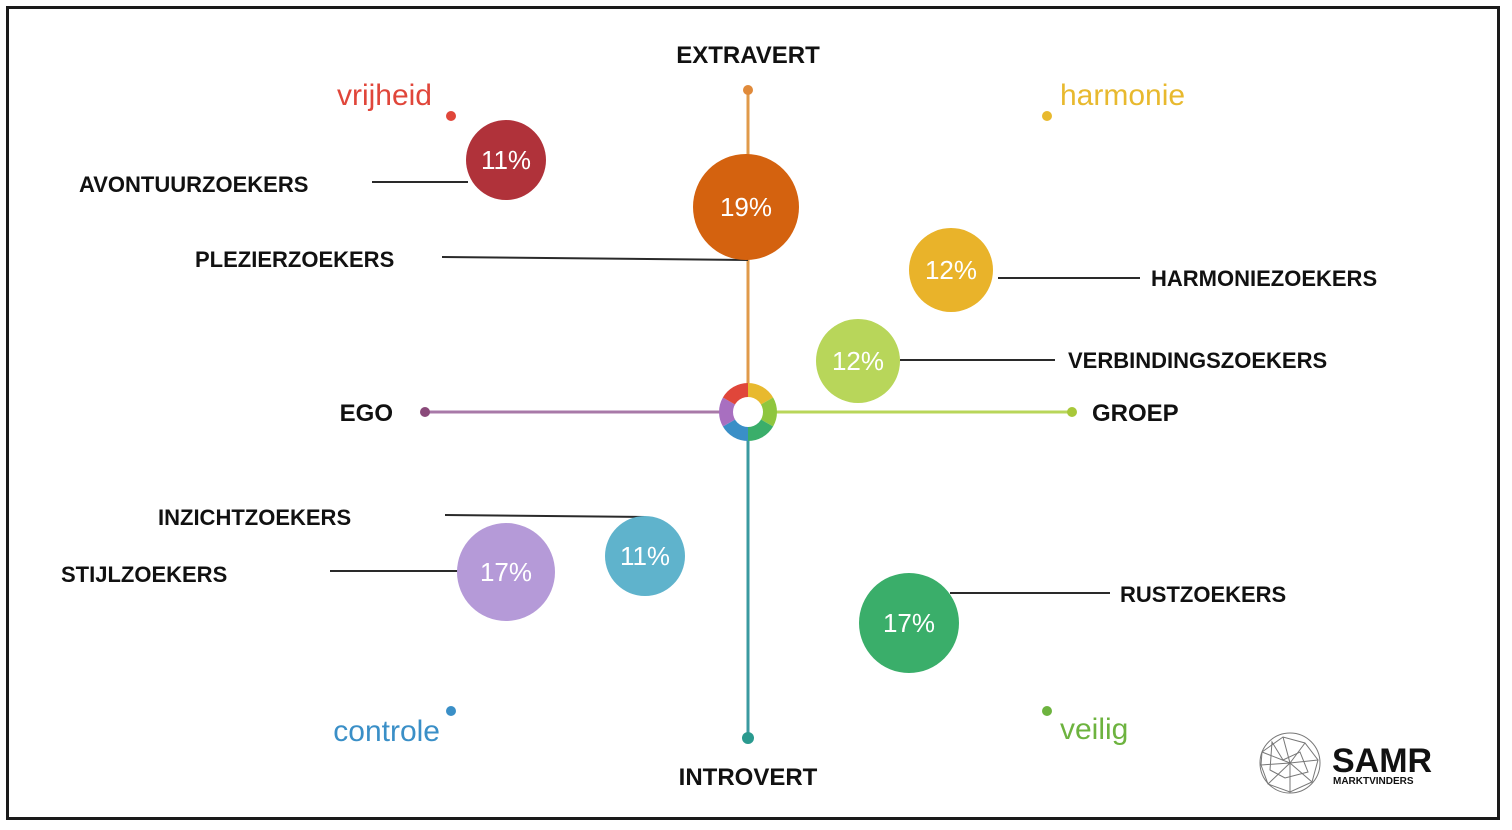  I want to click on segment-bubble-rustzoekers: 17%, so click(909, 623).